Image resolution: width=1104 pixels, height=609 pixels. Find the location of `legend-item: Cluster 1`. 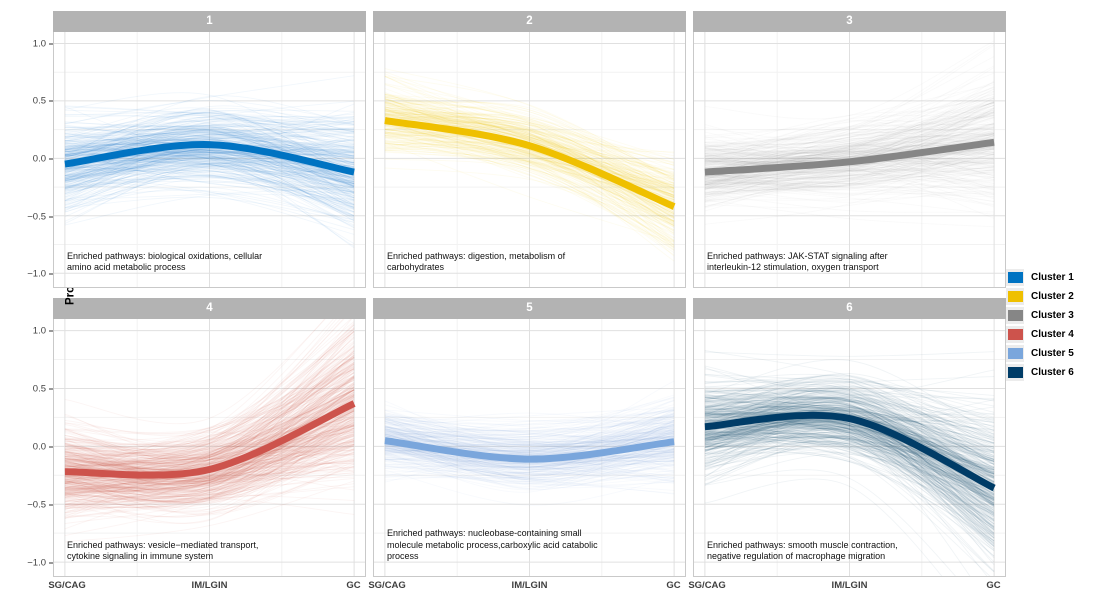

legend-item: Cluster 1 is located at coordinates (1054, 277).